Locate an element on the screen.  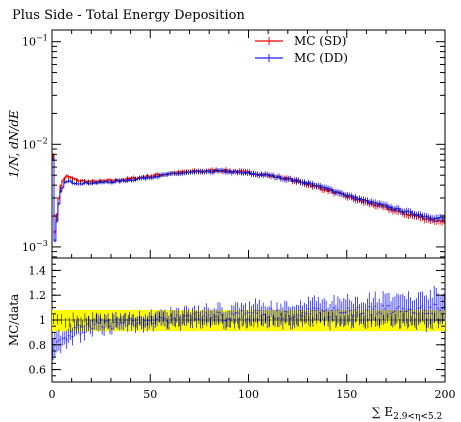
x-tick-label: 50 is located at coordinates (150, 394).